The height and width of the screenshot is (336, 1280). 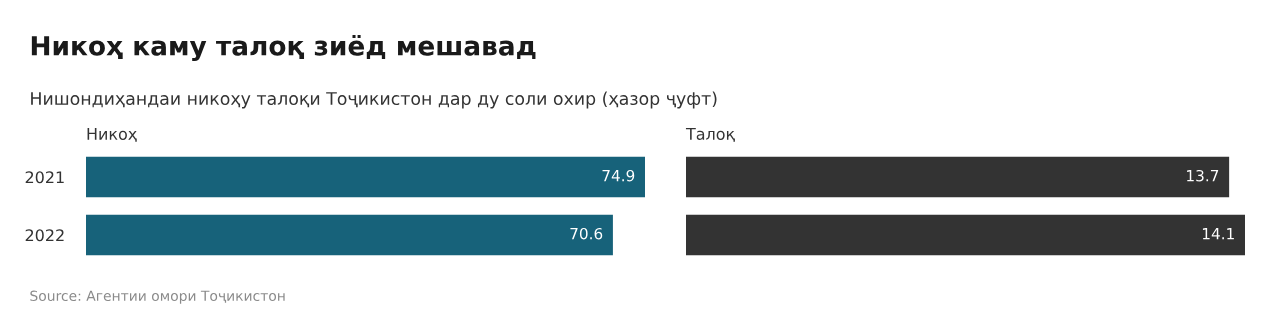 I want to click on y-tick-label: 2021, so click(x=44, y=177).